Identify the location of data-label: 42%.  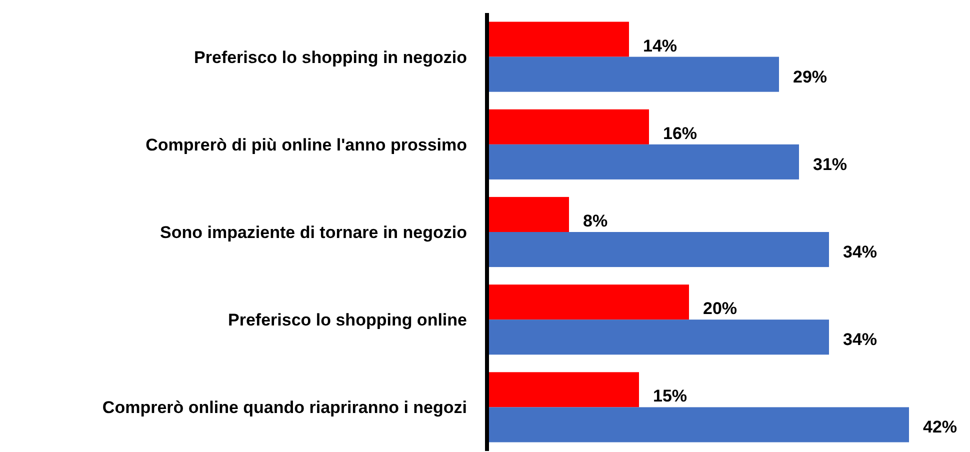
(940, 427).